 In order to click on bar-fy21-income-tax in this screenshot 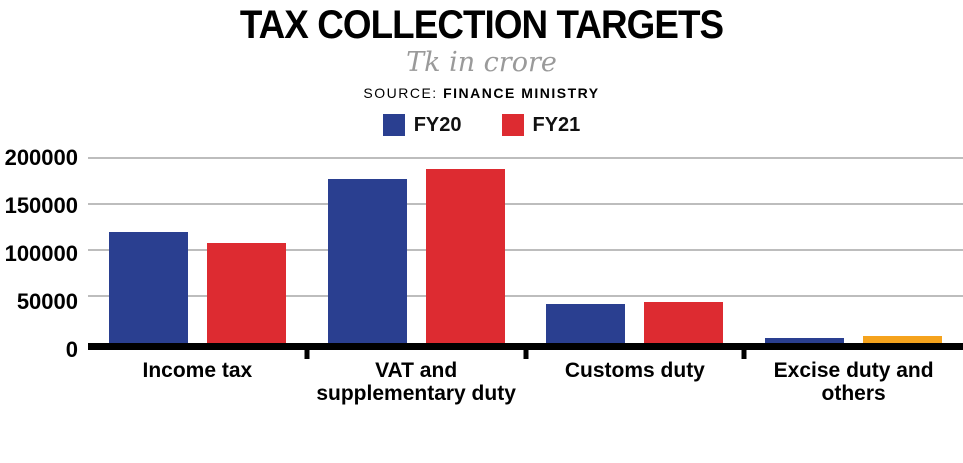, I will do `click(246, 292)`.